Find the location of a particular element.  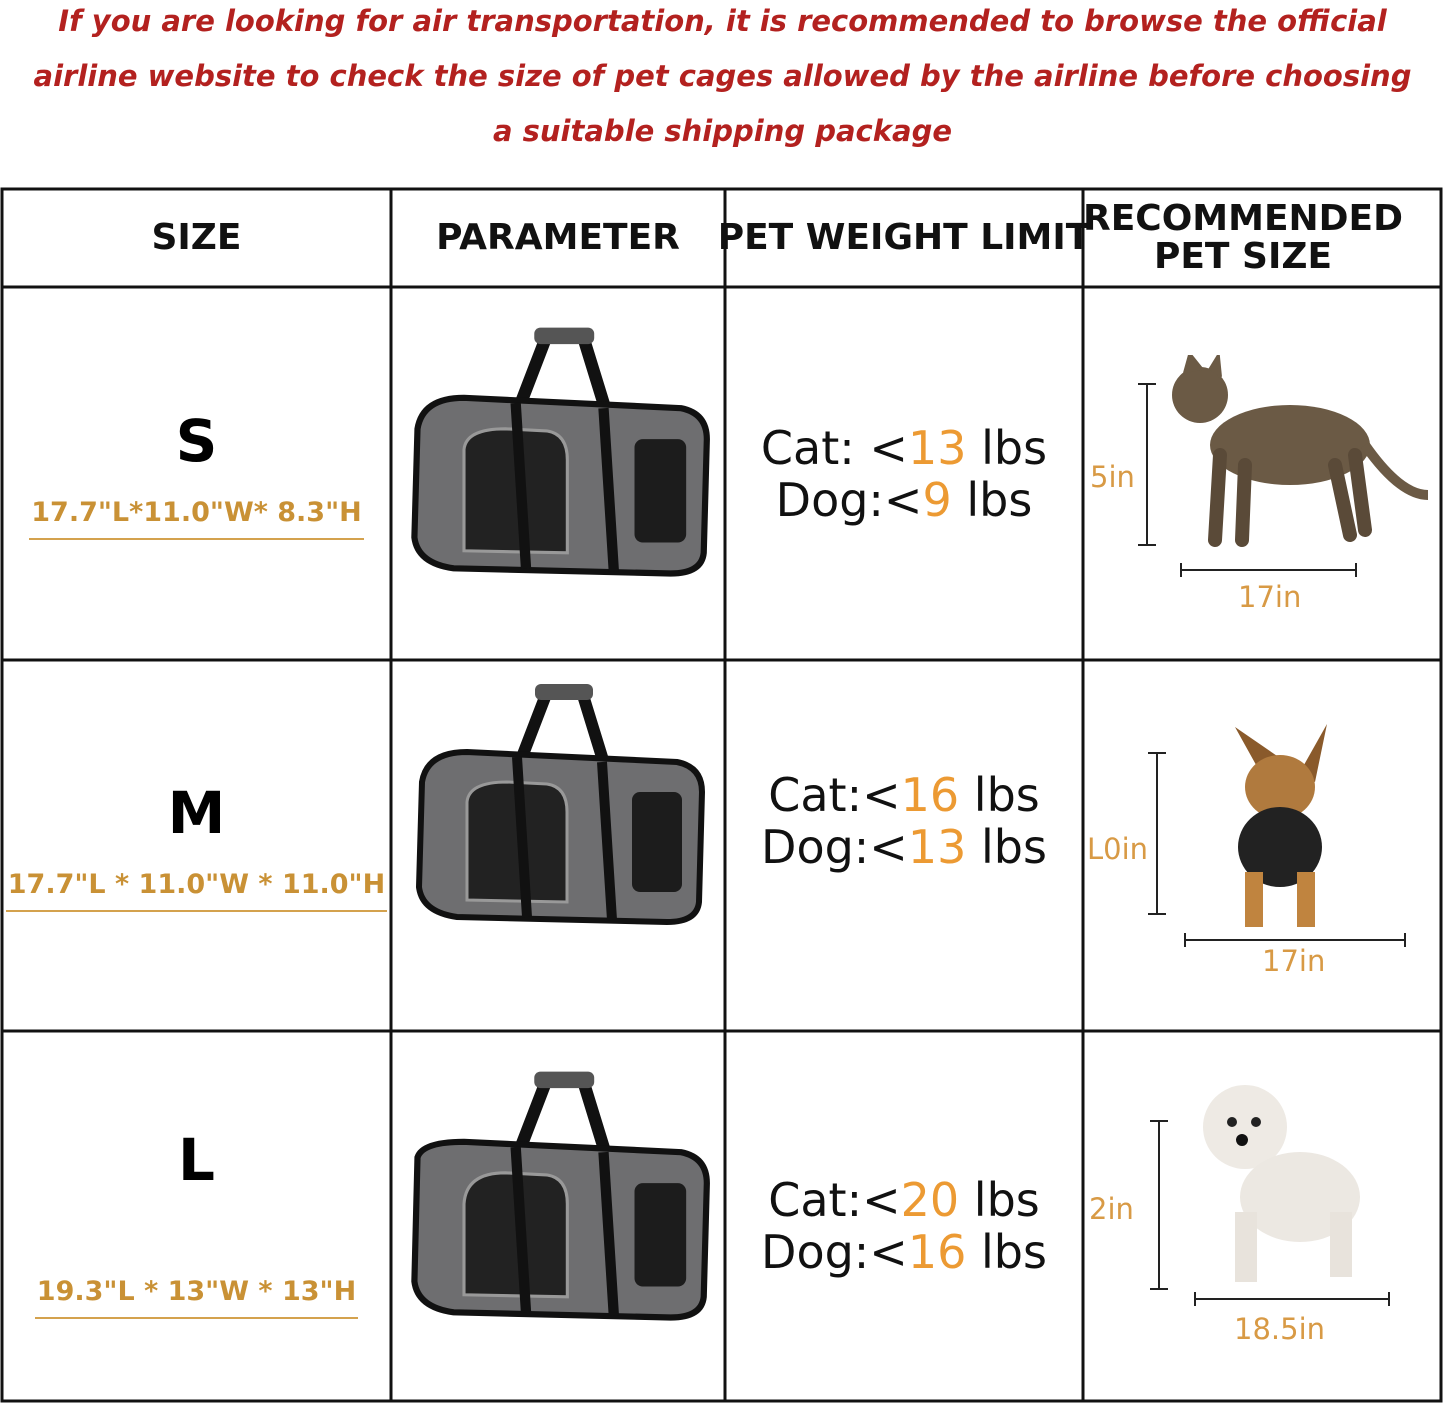

dog-weight-value: 9 is located at coordinates (937, 499).